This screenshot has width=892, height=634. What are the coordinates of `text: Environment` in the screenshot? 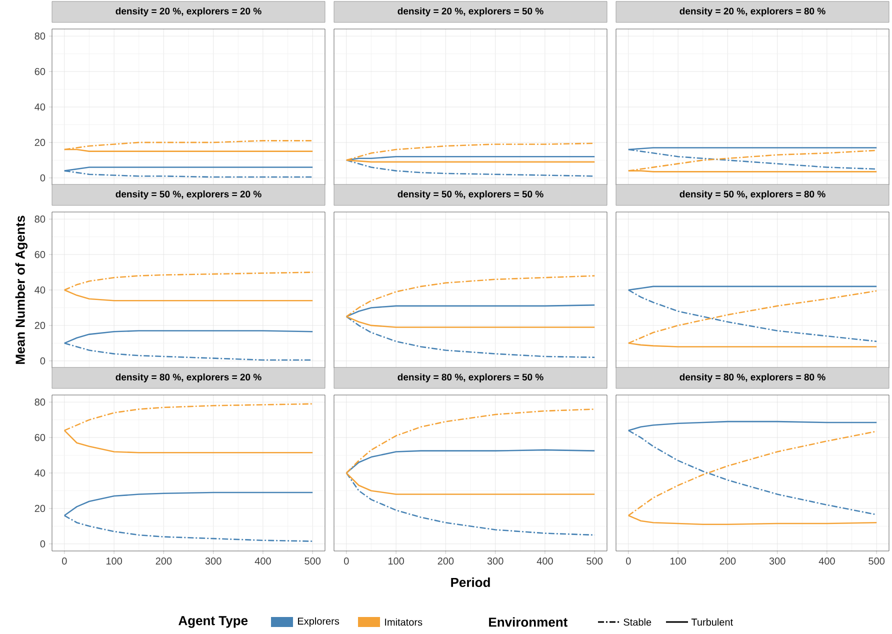 It's located at (528, 622).